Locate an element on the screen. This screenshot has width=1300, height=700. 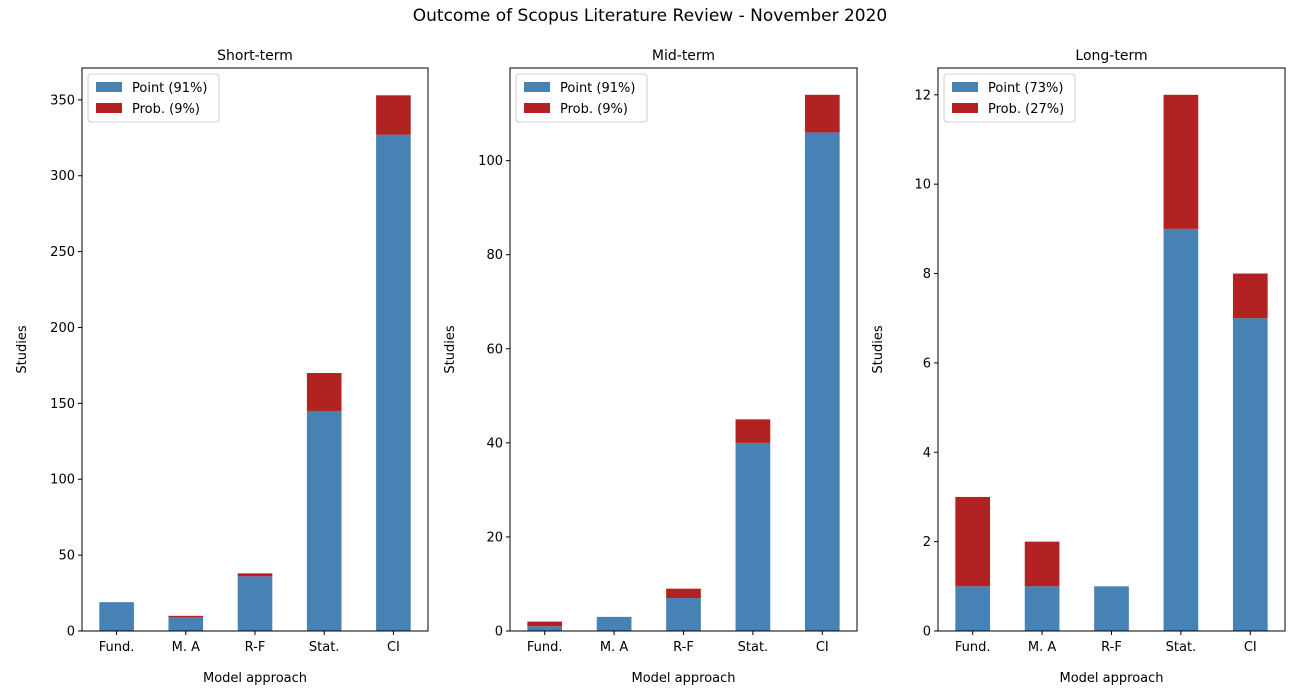
y-tick-label: 250 is located at coordinates (62, 252).